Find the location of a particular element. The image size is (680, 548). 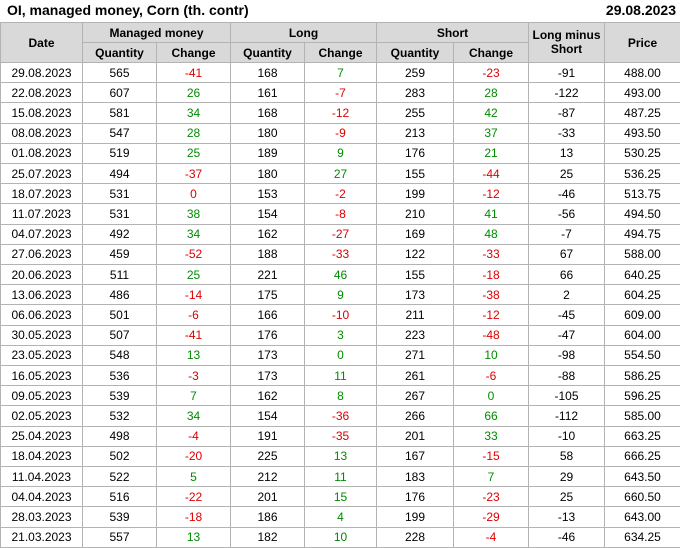

col-subheader-managed-money-quantity: Quantity is located at coordinates (119, 52).